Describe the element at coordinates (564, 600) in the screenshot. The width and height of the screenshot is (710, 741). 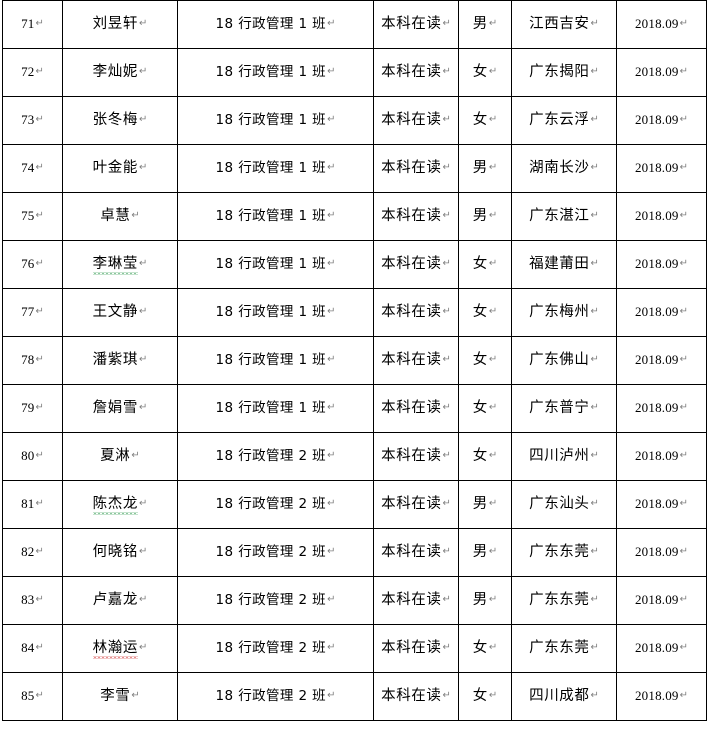
I see `place-of-origin-text: 广东东莞↵` at that location.